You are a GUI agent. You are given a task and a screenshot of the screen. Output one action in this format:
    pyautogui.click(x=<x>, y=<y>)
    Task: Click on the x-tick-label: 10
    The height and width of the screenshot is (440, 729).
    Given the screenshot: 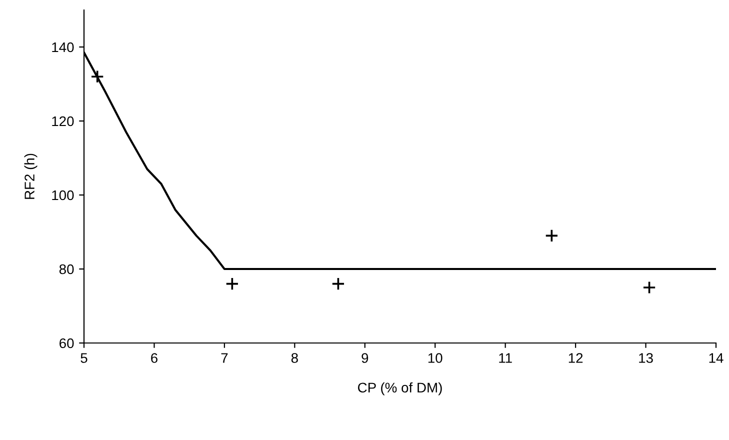 What is the action you would take?
    pyautogui.click(x=435, y=358)
    